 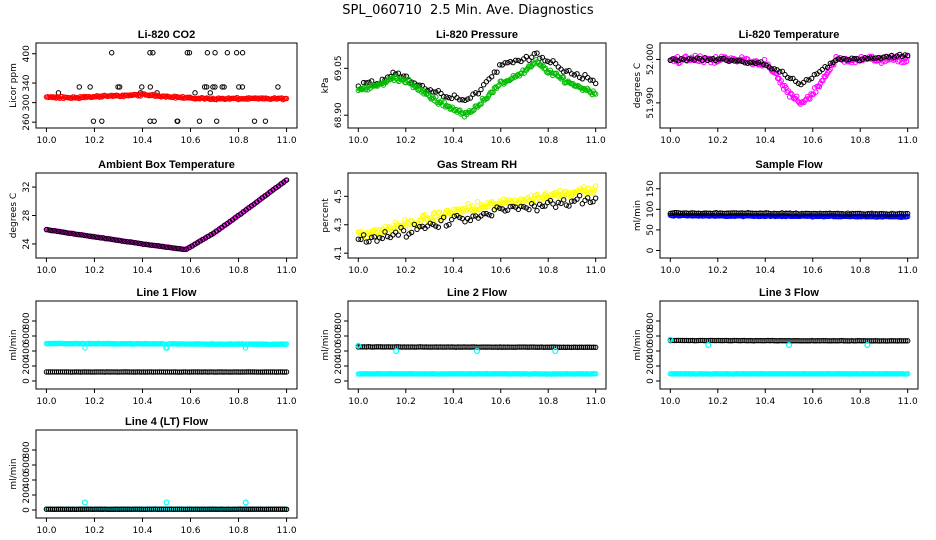 What do you see at coordinates (651, 230) in the screenshot?
I see `y-tick-label: 50` at bounding box center [651, 230].